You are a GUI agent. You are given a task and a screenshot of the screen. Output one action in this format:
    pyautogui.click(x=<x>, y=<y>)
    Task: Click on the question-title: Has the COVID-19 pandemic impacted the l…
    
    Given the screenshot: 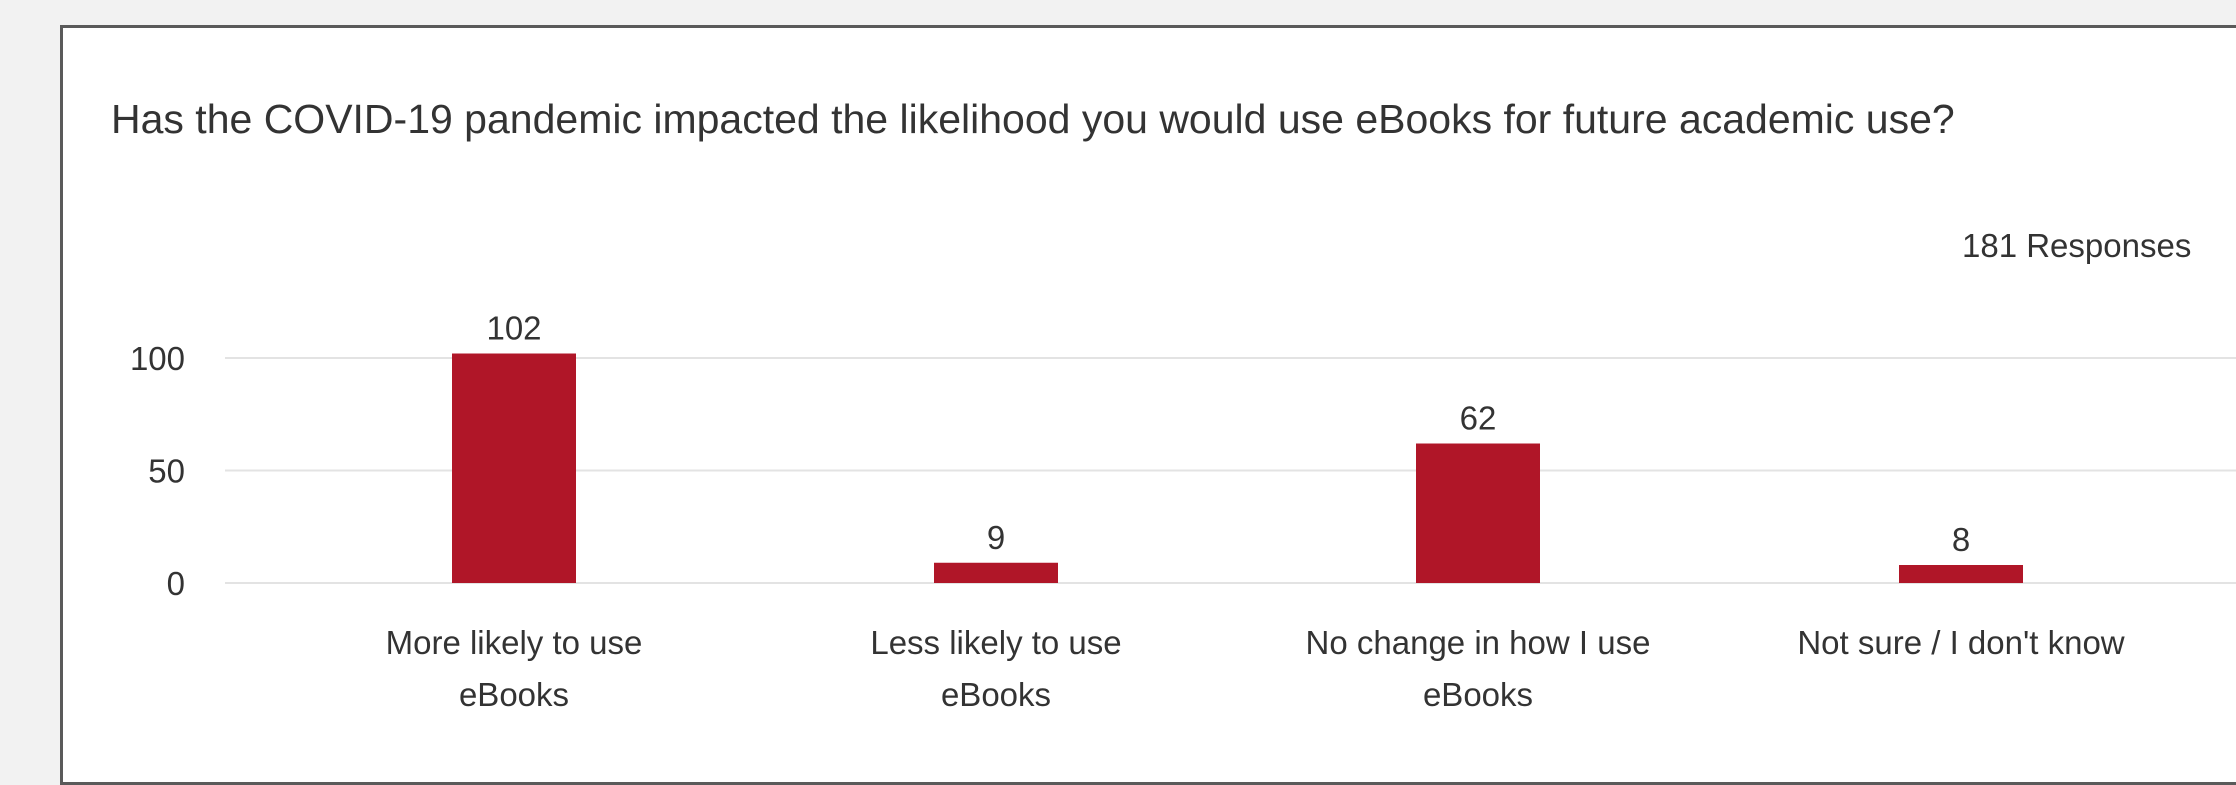 What is the action you would take?
    pyautogui.click(x=1033, y=119)
    